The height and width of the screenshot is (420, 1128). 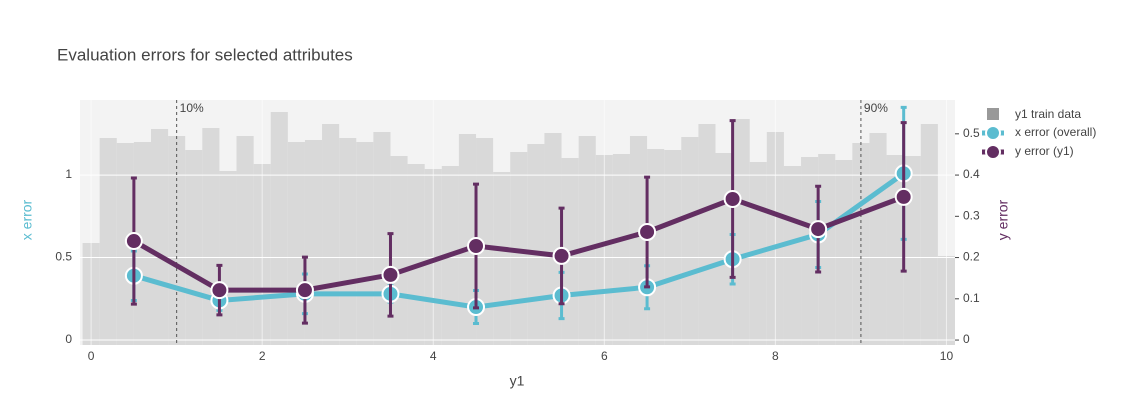 What do you see at coordinates (971, 215) in the screenshot?
I see `y2-tick-label: 0.3` at bounding box center [971, 215].